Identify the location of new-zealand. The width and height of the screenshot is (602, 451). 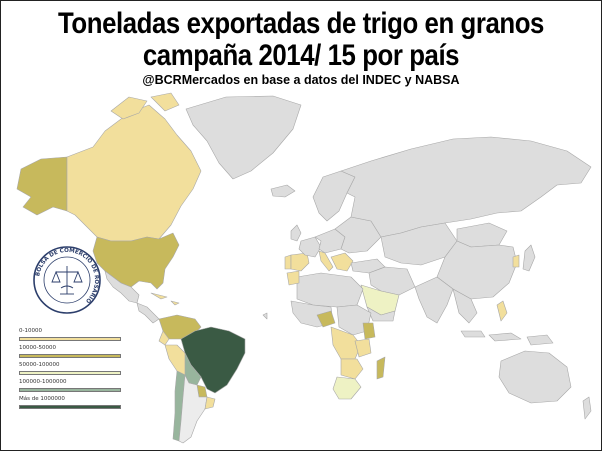
(587, 408).